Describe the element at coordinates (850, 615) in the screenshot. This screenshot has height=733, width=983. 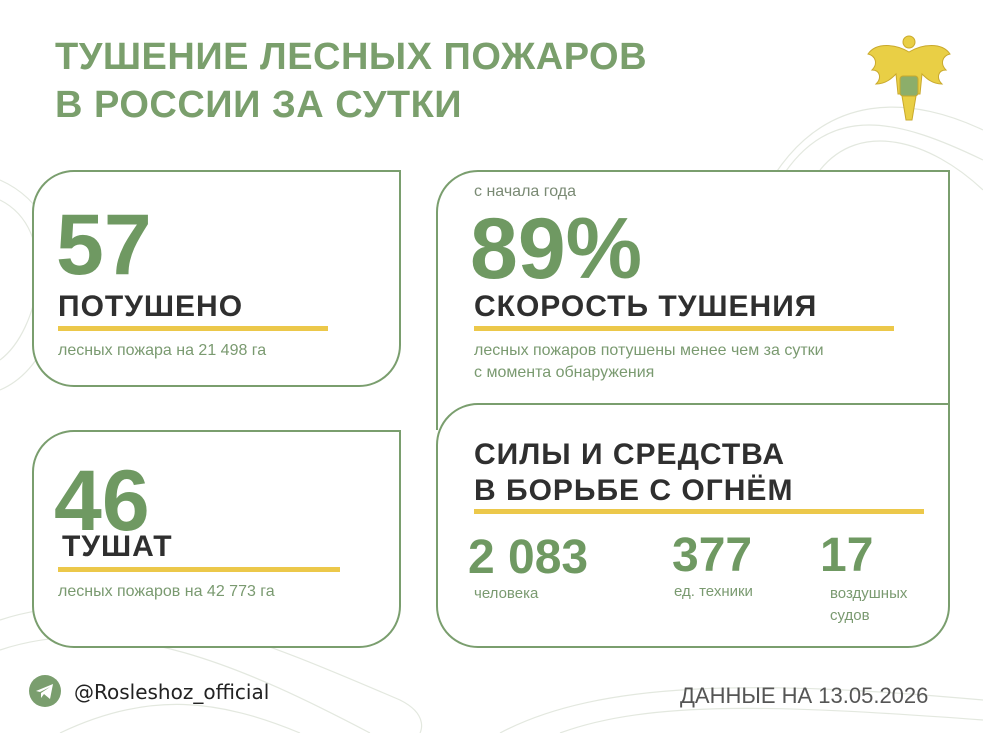
I see `stat-note: судов` at that location.